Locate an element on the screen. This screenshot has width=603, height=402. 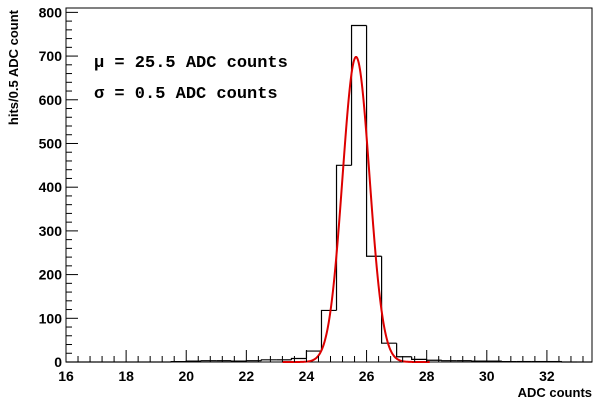
y-tick-label: 800 is located at coordinates (51, 12).